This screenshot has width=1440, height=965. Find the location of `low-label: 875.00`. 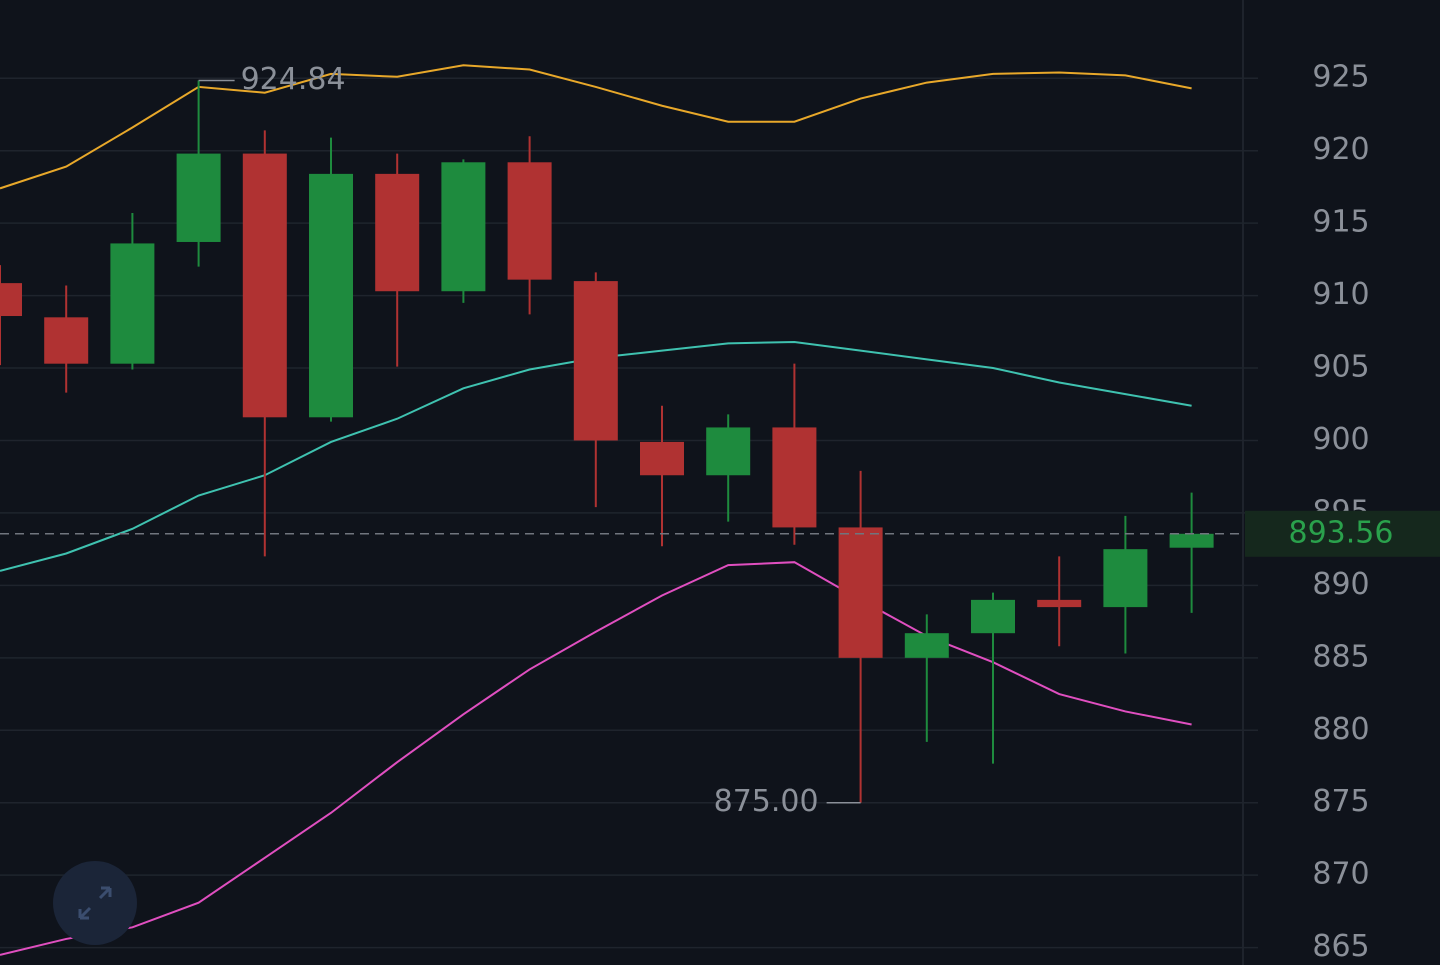

low-label: 875.00 is located at coordinates (766, 801).